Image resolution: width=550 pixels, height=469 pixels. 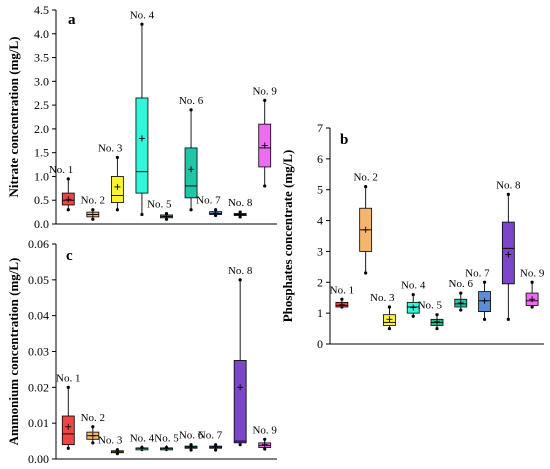 I want to click on y-tick-label: 6, so click(x=320, y=159).